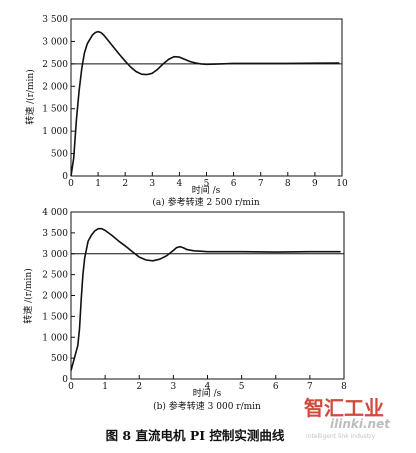 The image size is (416, 453). What do you see at coordinates (65, 177) in the screenshot?
I see `chart-a-ytick-label: 0` at bounding box center [65, 177].